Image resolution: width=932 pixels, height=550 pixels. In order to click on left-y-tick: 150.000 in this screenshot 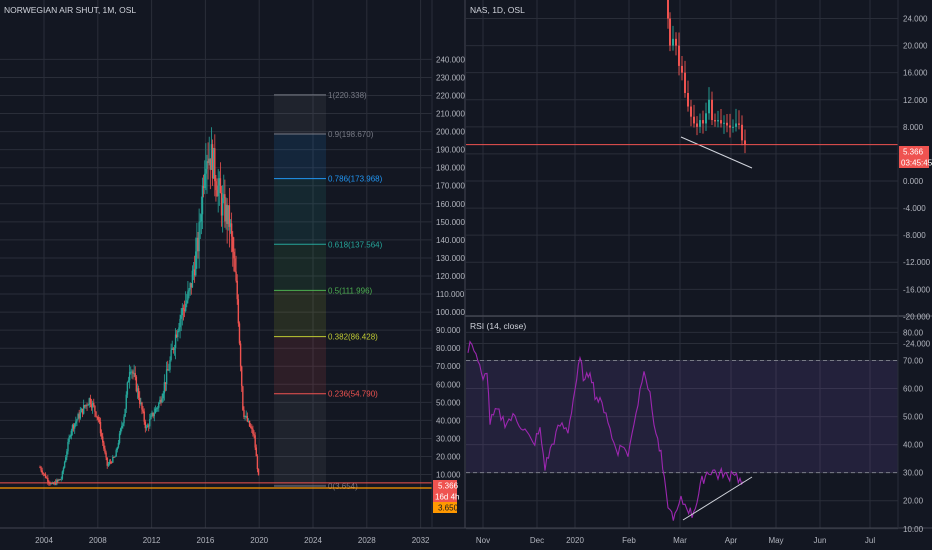, I will do `click(450, 222)`.